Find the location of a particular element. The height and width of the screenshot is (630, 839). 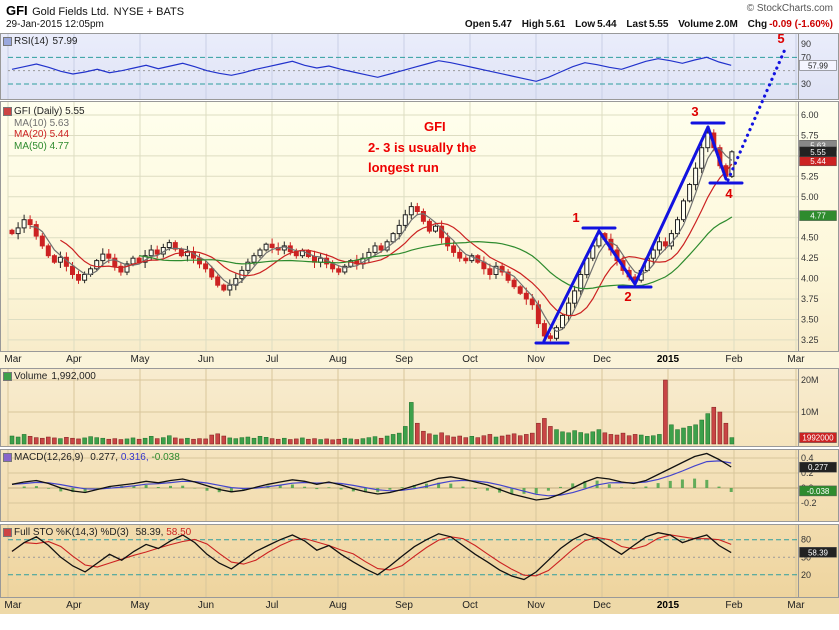

svg-text: 58.39 is located at coordinates (818, 552).